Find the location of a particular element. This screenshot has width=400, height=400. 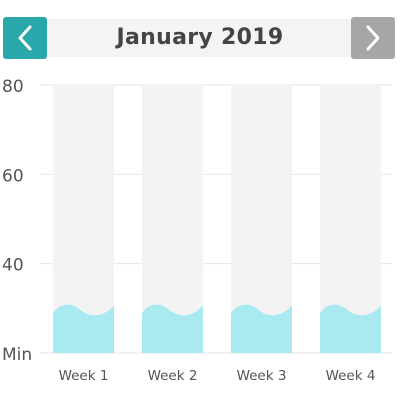

x-tick-label: Week 2 is located at coordinates (173, 376).